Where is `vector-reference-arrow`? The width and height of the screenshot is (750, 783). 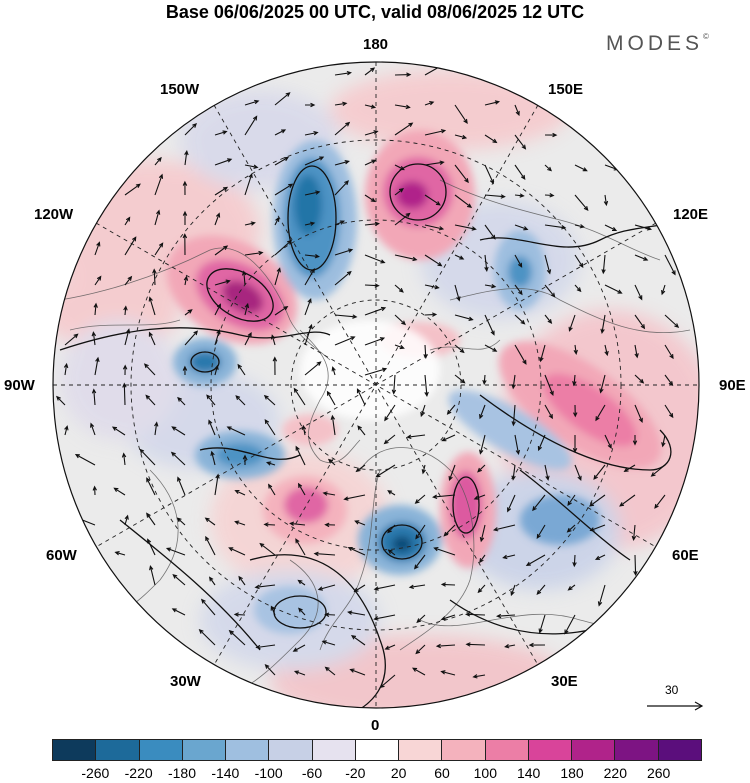
vector-reference-arrow is located at coordinates (675, 706).